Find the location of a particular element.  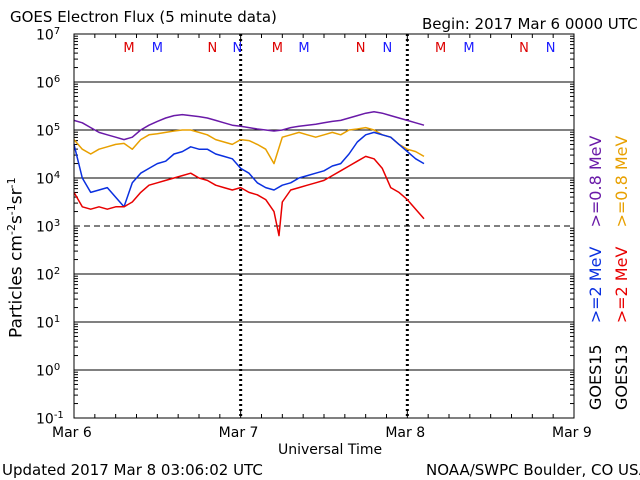

y-tick-label: 101 is located at coordinates (48, 323).